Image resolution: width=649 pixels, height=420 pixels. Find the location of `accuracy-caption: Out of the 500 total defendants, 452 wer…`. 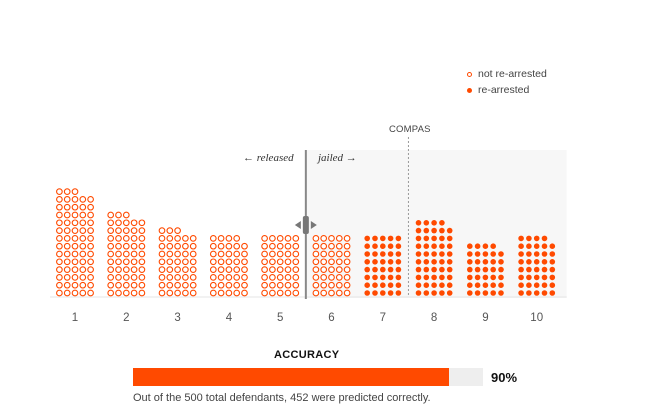

accuracy-caption: Out of the 500 total defendants, 452 wer… is located at coordinates (282, 398).